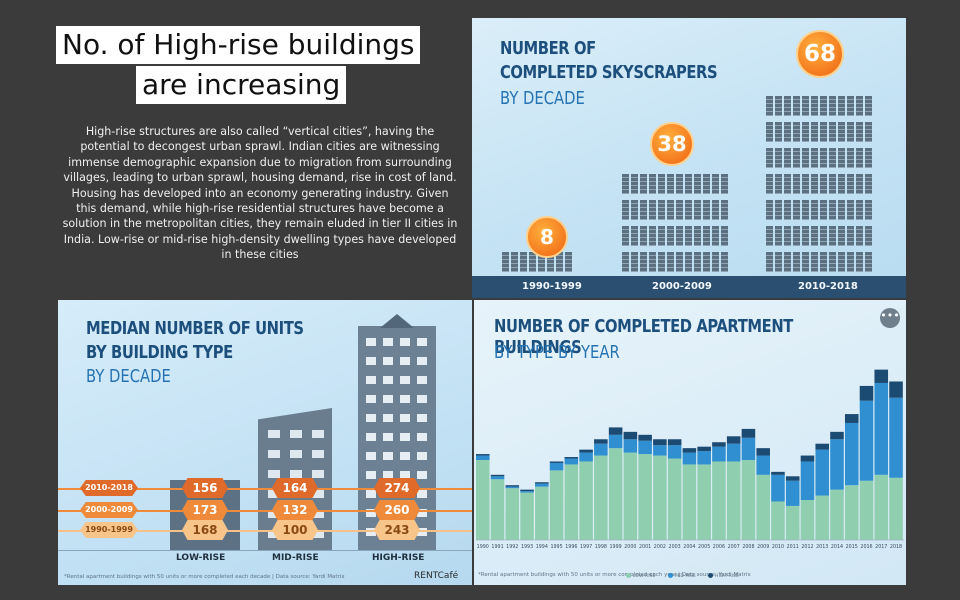 Image resolution: width=960 pixels, height=600 pixels. Describe the element at coordinates (571, 458) in the screenshot. I see `bar-high-rise-1996` at that location.